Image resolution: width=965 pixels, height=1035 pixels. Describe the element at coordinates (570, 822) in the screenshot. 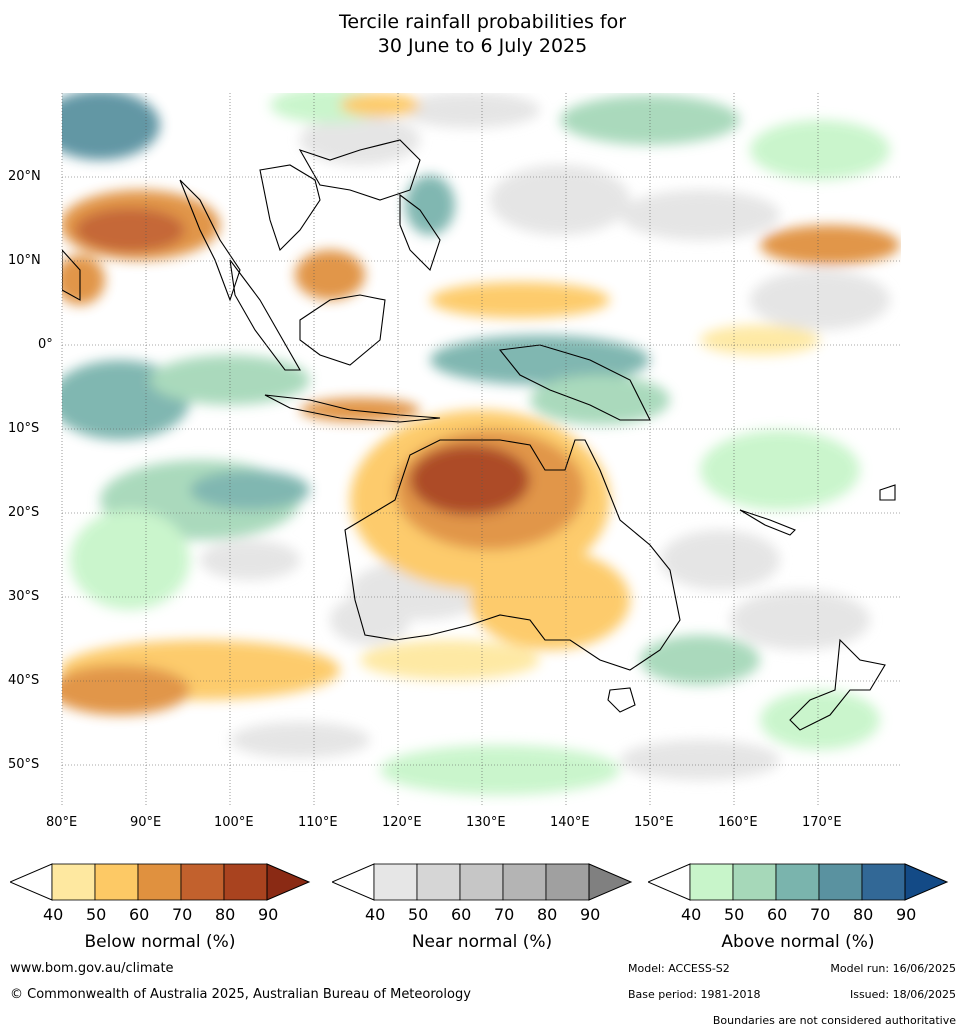

I see `longitude-label: 140°E` at that location.